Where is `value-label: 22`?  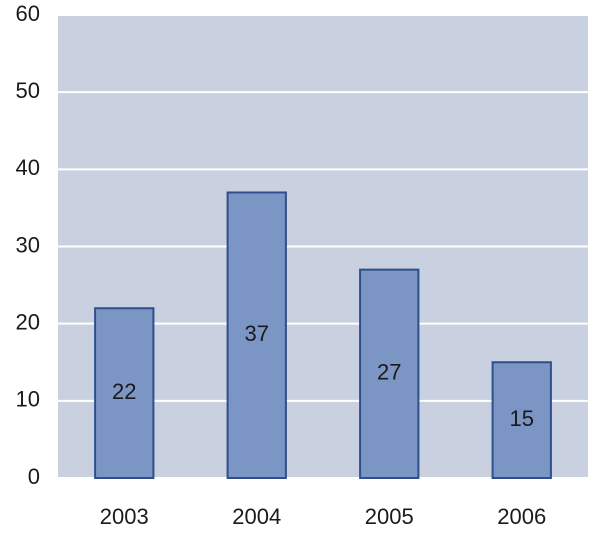 value-label: 22 is located at coordinates (124, 391).